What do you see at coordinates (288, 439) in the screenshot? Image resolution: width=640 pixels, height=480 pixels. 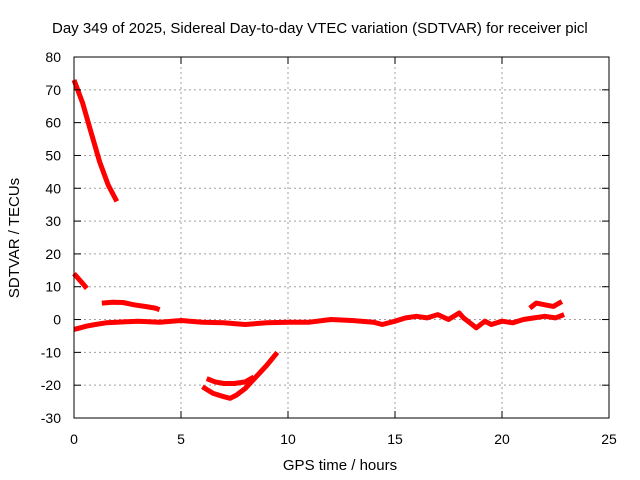 I see `x-tick-label: 10` at bounding box center [288, 439].